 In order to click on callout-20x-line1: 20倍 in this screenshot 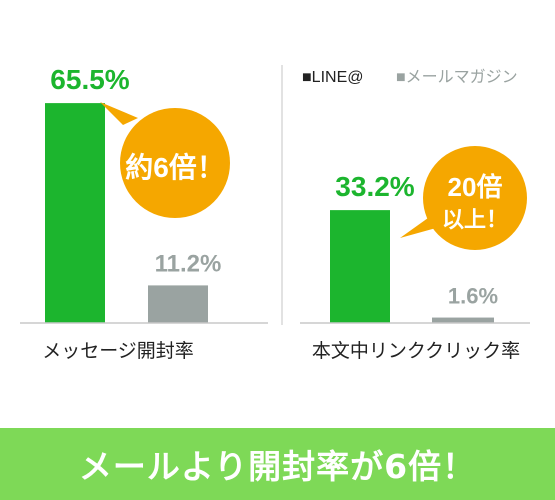, I will do `click(475, 187)`.